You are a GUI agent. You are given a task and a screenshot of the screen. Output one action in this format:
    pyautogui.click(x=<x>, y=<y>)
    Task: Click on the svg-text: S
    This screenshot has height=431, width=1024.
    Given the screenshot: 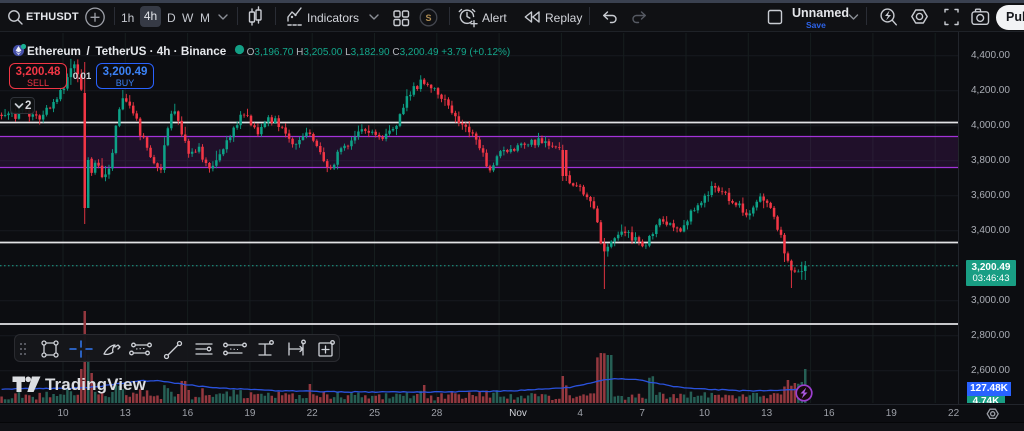 What is the action you would take?
    pyautogui.click(x=428, y=18)
    